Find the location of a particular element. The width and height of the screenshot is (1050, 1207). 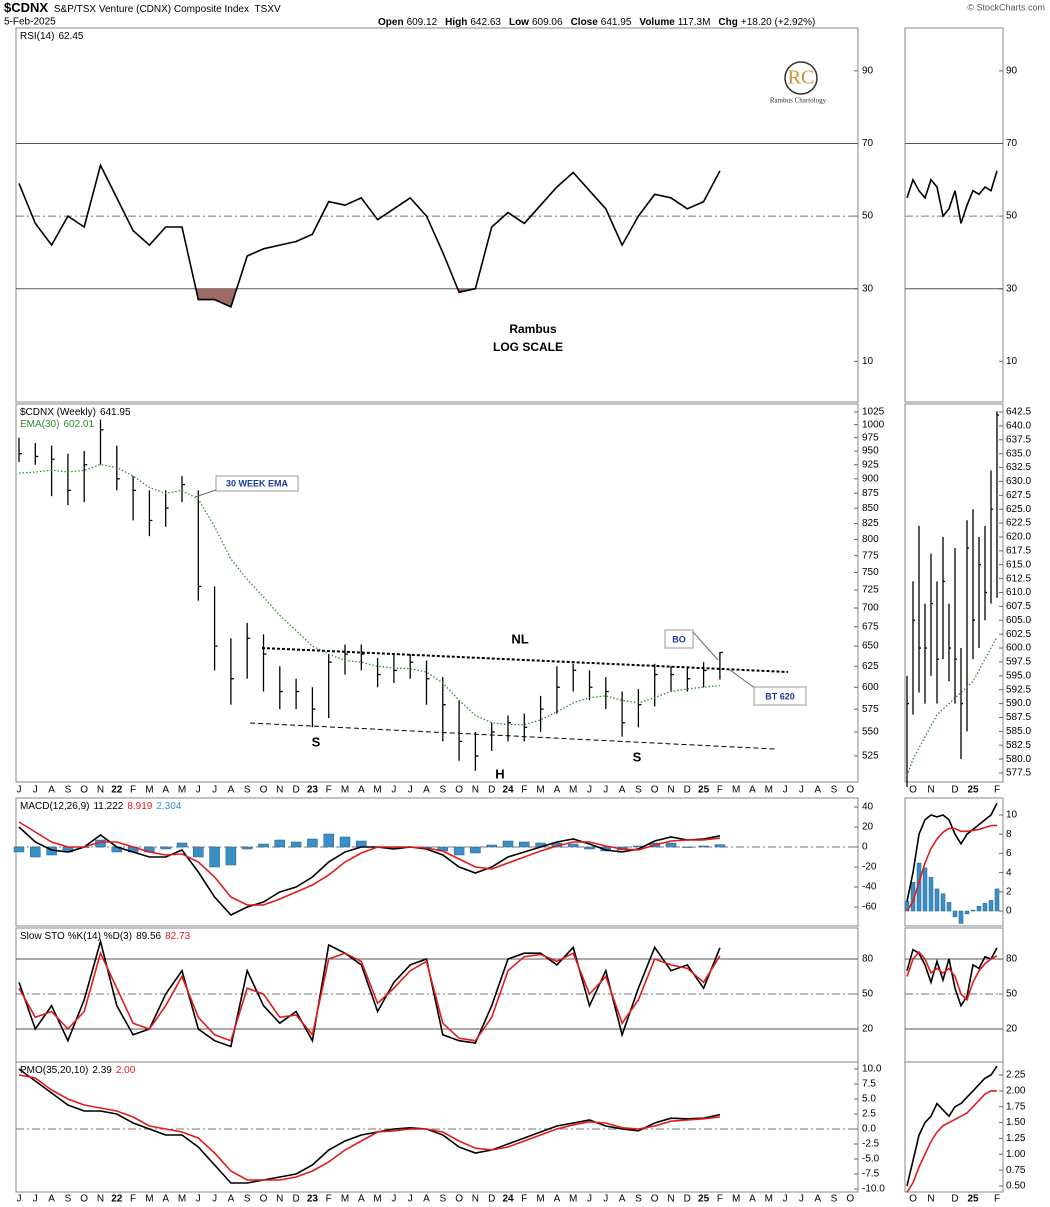

y-tick-label: 90 is located at coordinates (868, 70).